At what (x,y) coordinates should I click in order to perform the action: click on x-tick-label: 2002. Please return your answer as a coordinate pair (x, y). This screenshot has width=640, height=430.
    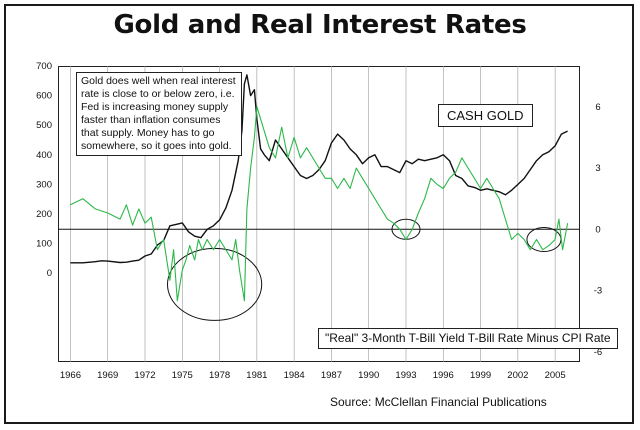
    Looking at the image, I should click on (517, 375).